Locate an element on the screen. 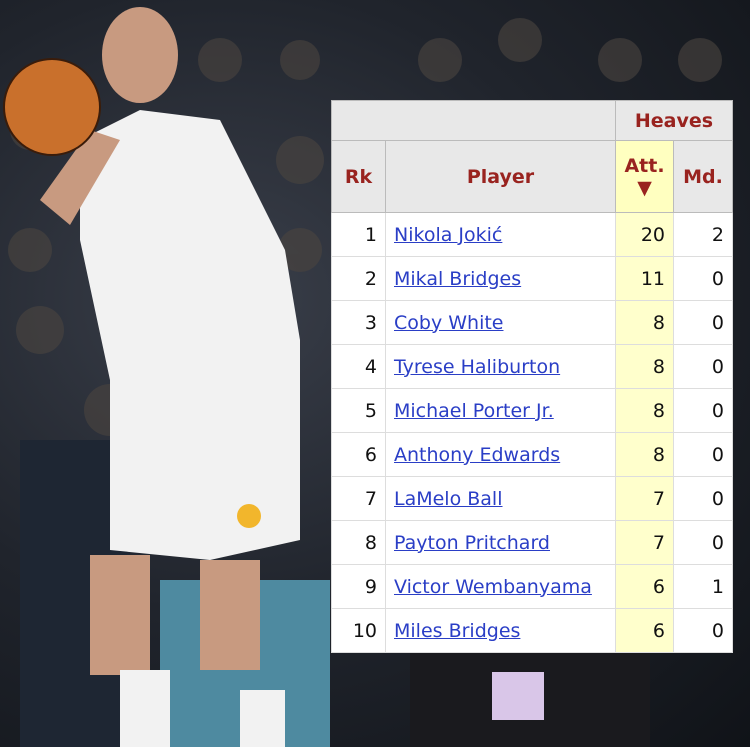 This screenshot has width=750, height=747. blank-group-header is located at coordinates (473, 120).